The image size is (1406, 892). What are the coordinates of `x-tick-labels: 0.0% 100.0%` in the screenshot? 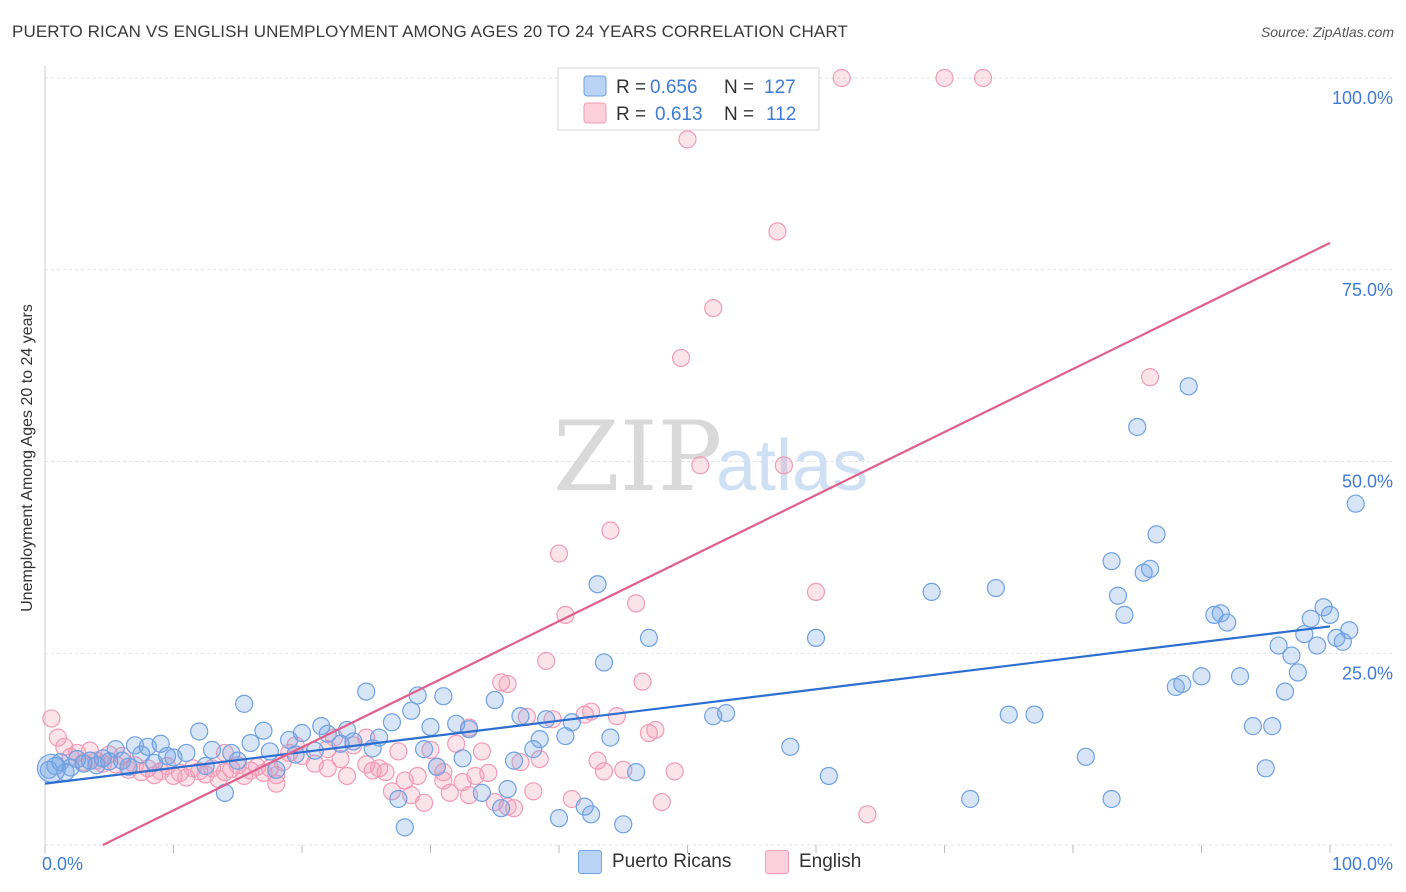 It's located at (717, 864).